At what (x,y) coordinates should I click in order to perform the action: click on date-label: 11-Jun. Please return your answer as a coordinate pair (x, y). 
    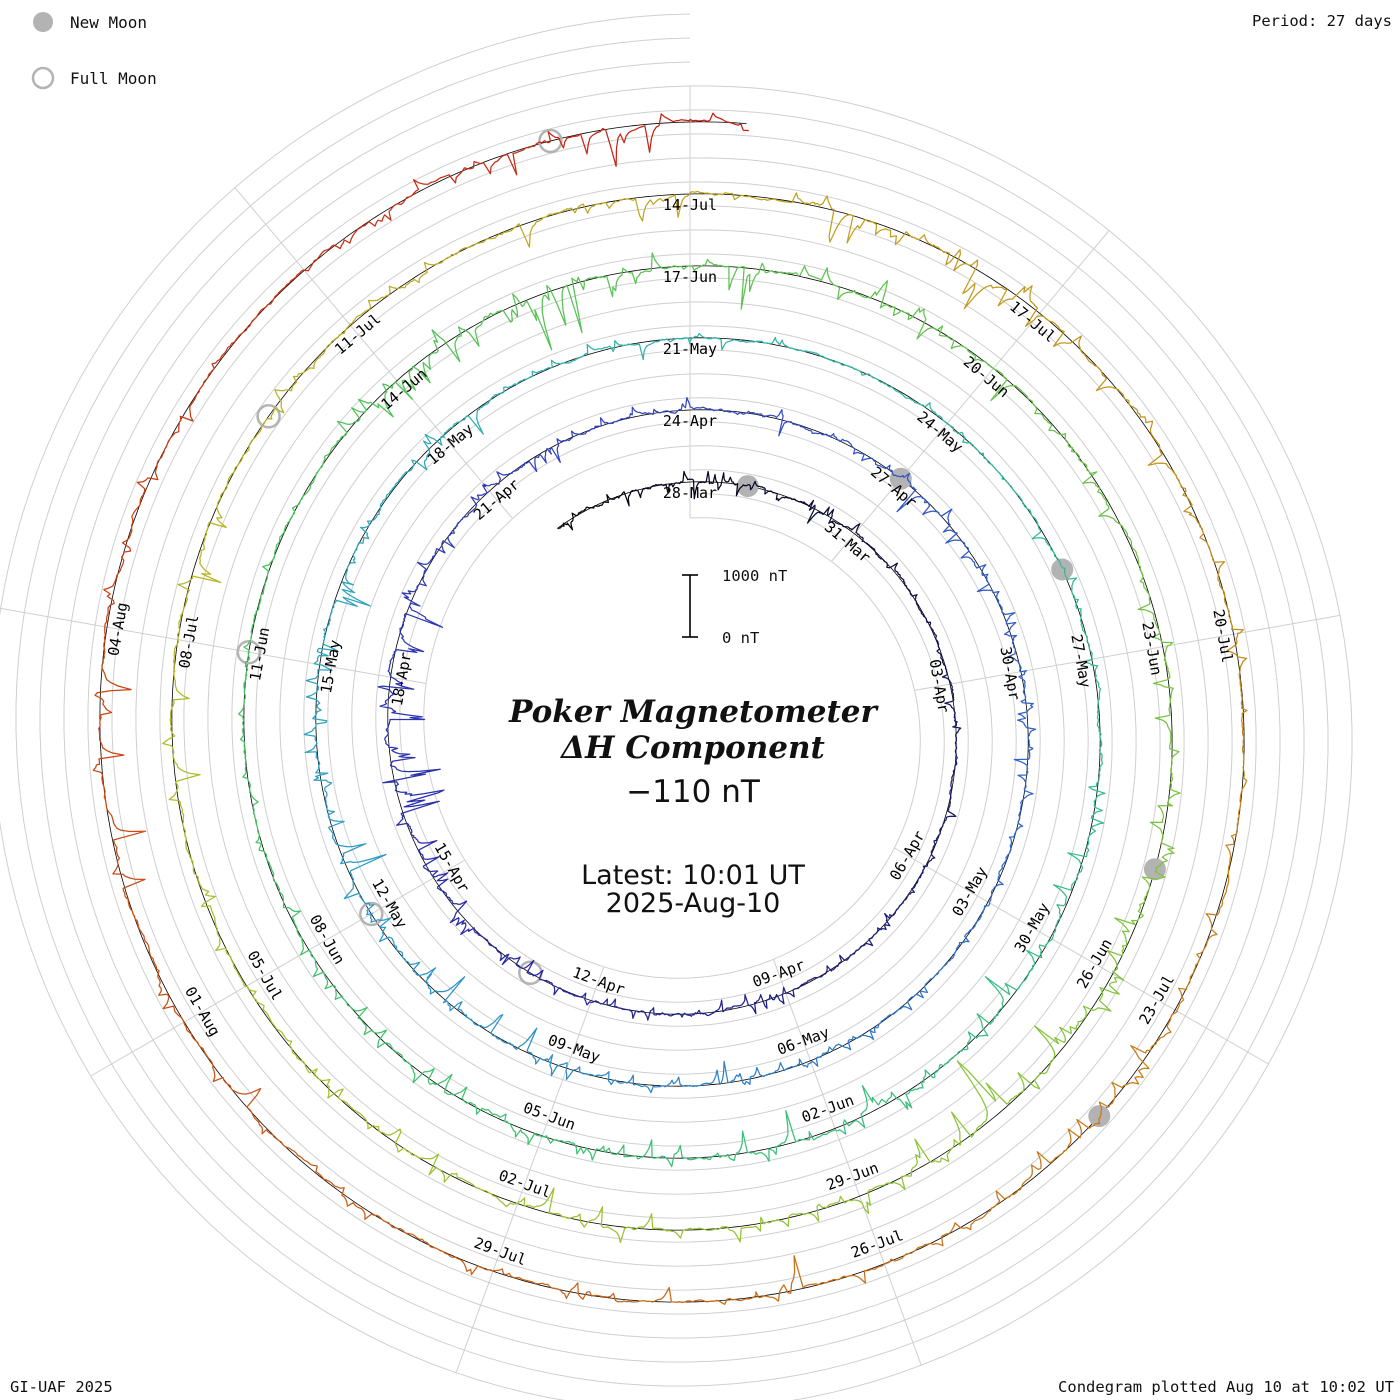
    Looking at the image, I should click on (259, 654).